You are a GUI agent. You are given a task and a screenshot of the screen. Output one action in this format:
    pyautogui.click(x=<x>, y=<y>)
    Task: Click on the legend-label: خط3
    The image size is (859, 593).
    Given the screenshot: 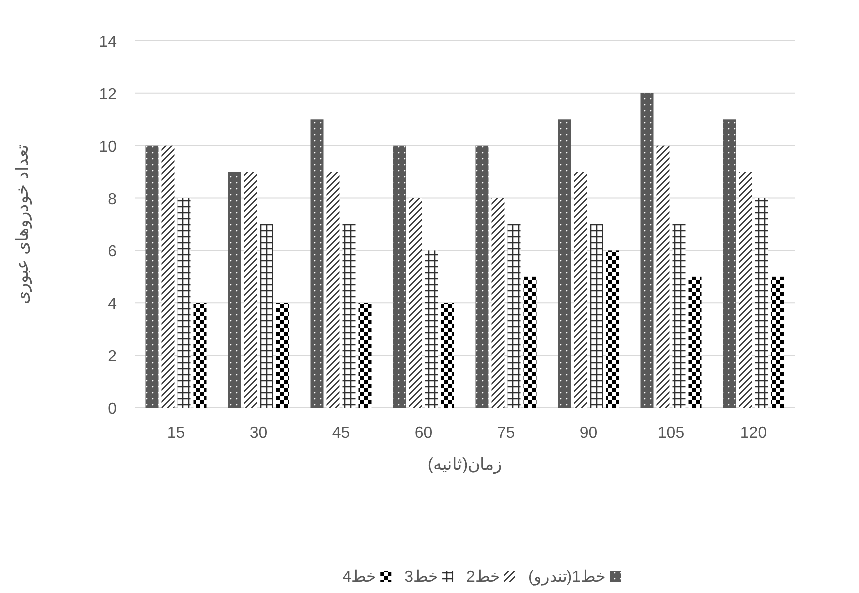 What is the action you would take?
    pyautogui.click(x=421, y=577)
    